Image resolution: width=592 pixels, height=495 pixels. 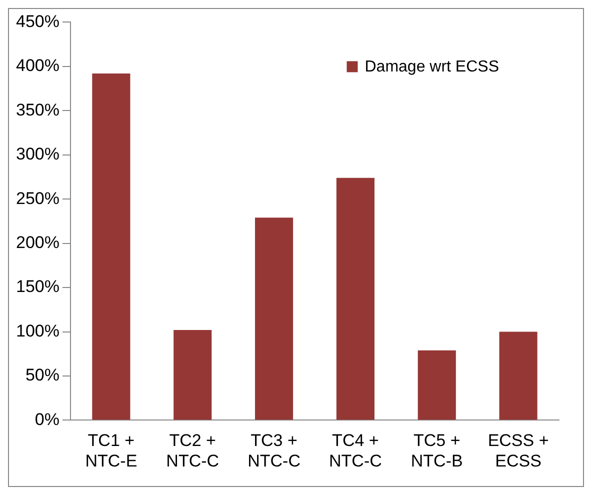 What do you see at coordinates (38, 66) in the screenshot?
I see `y-tick-label: 400%` at bounding box center [38, 66].